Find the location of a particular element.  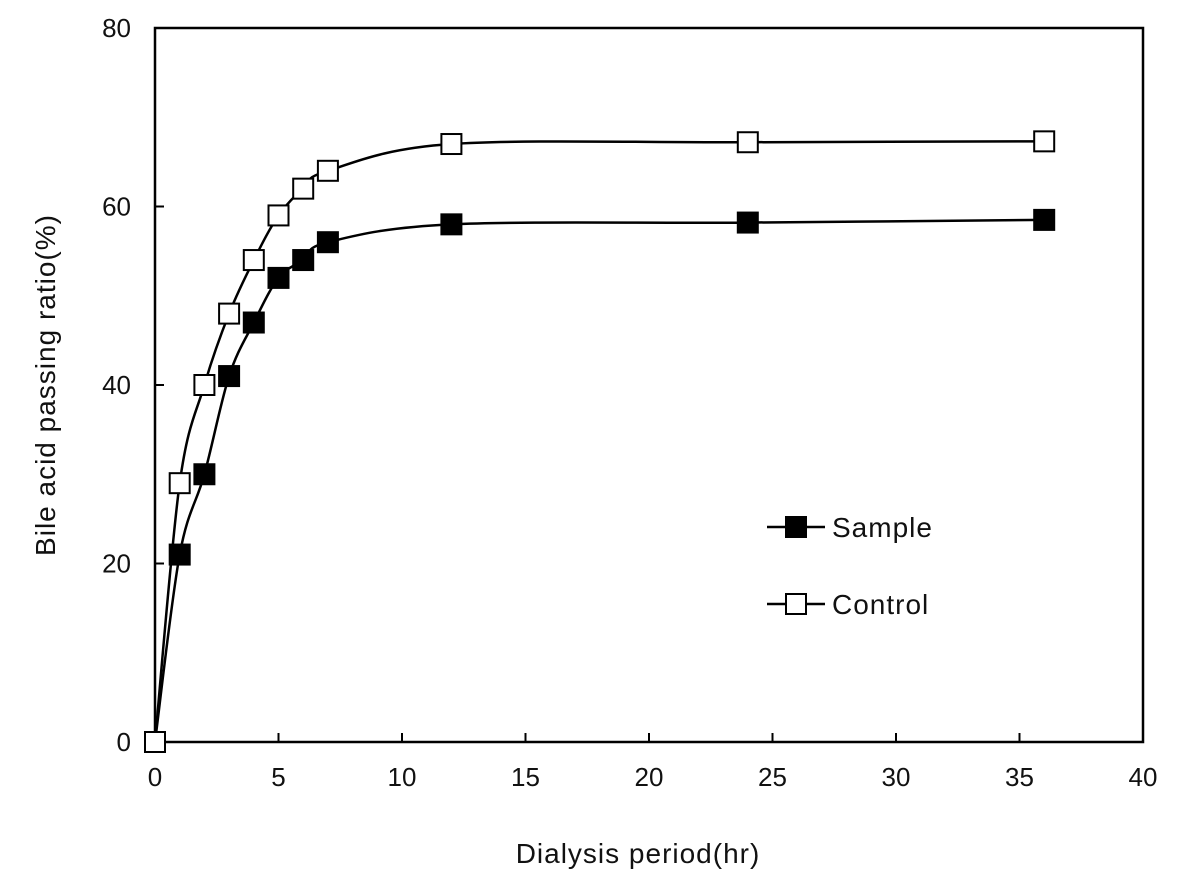

y-axis-title: Bile acid passing ratio(%) is located at coordinates (45, 385).